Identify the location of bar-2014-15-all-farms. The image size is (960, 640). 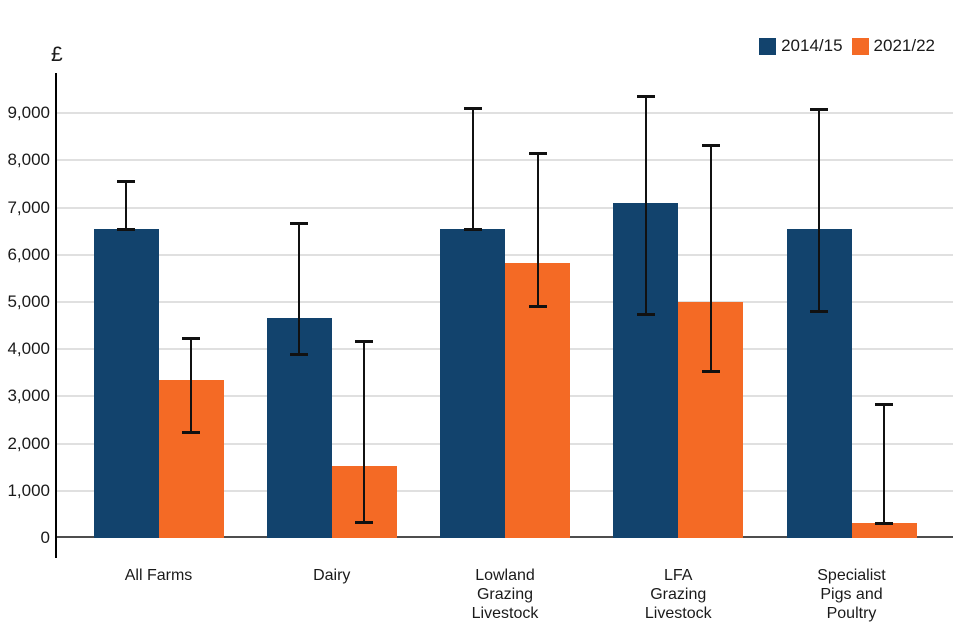
(126, 383).